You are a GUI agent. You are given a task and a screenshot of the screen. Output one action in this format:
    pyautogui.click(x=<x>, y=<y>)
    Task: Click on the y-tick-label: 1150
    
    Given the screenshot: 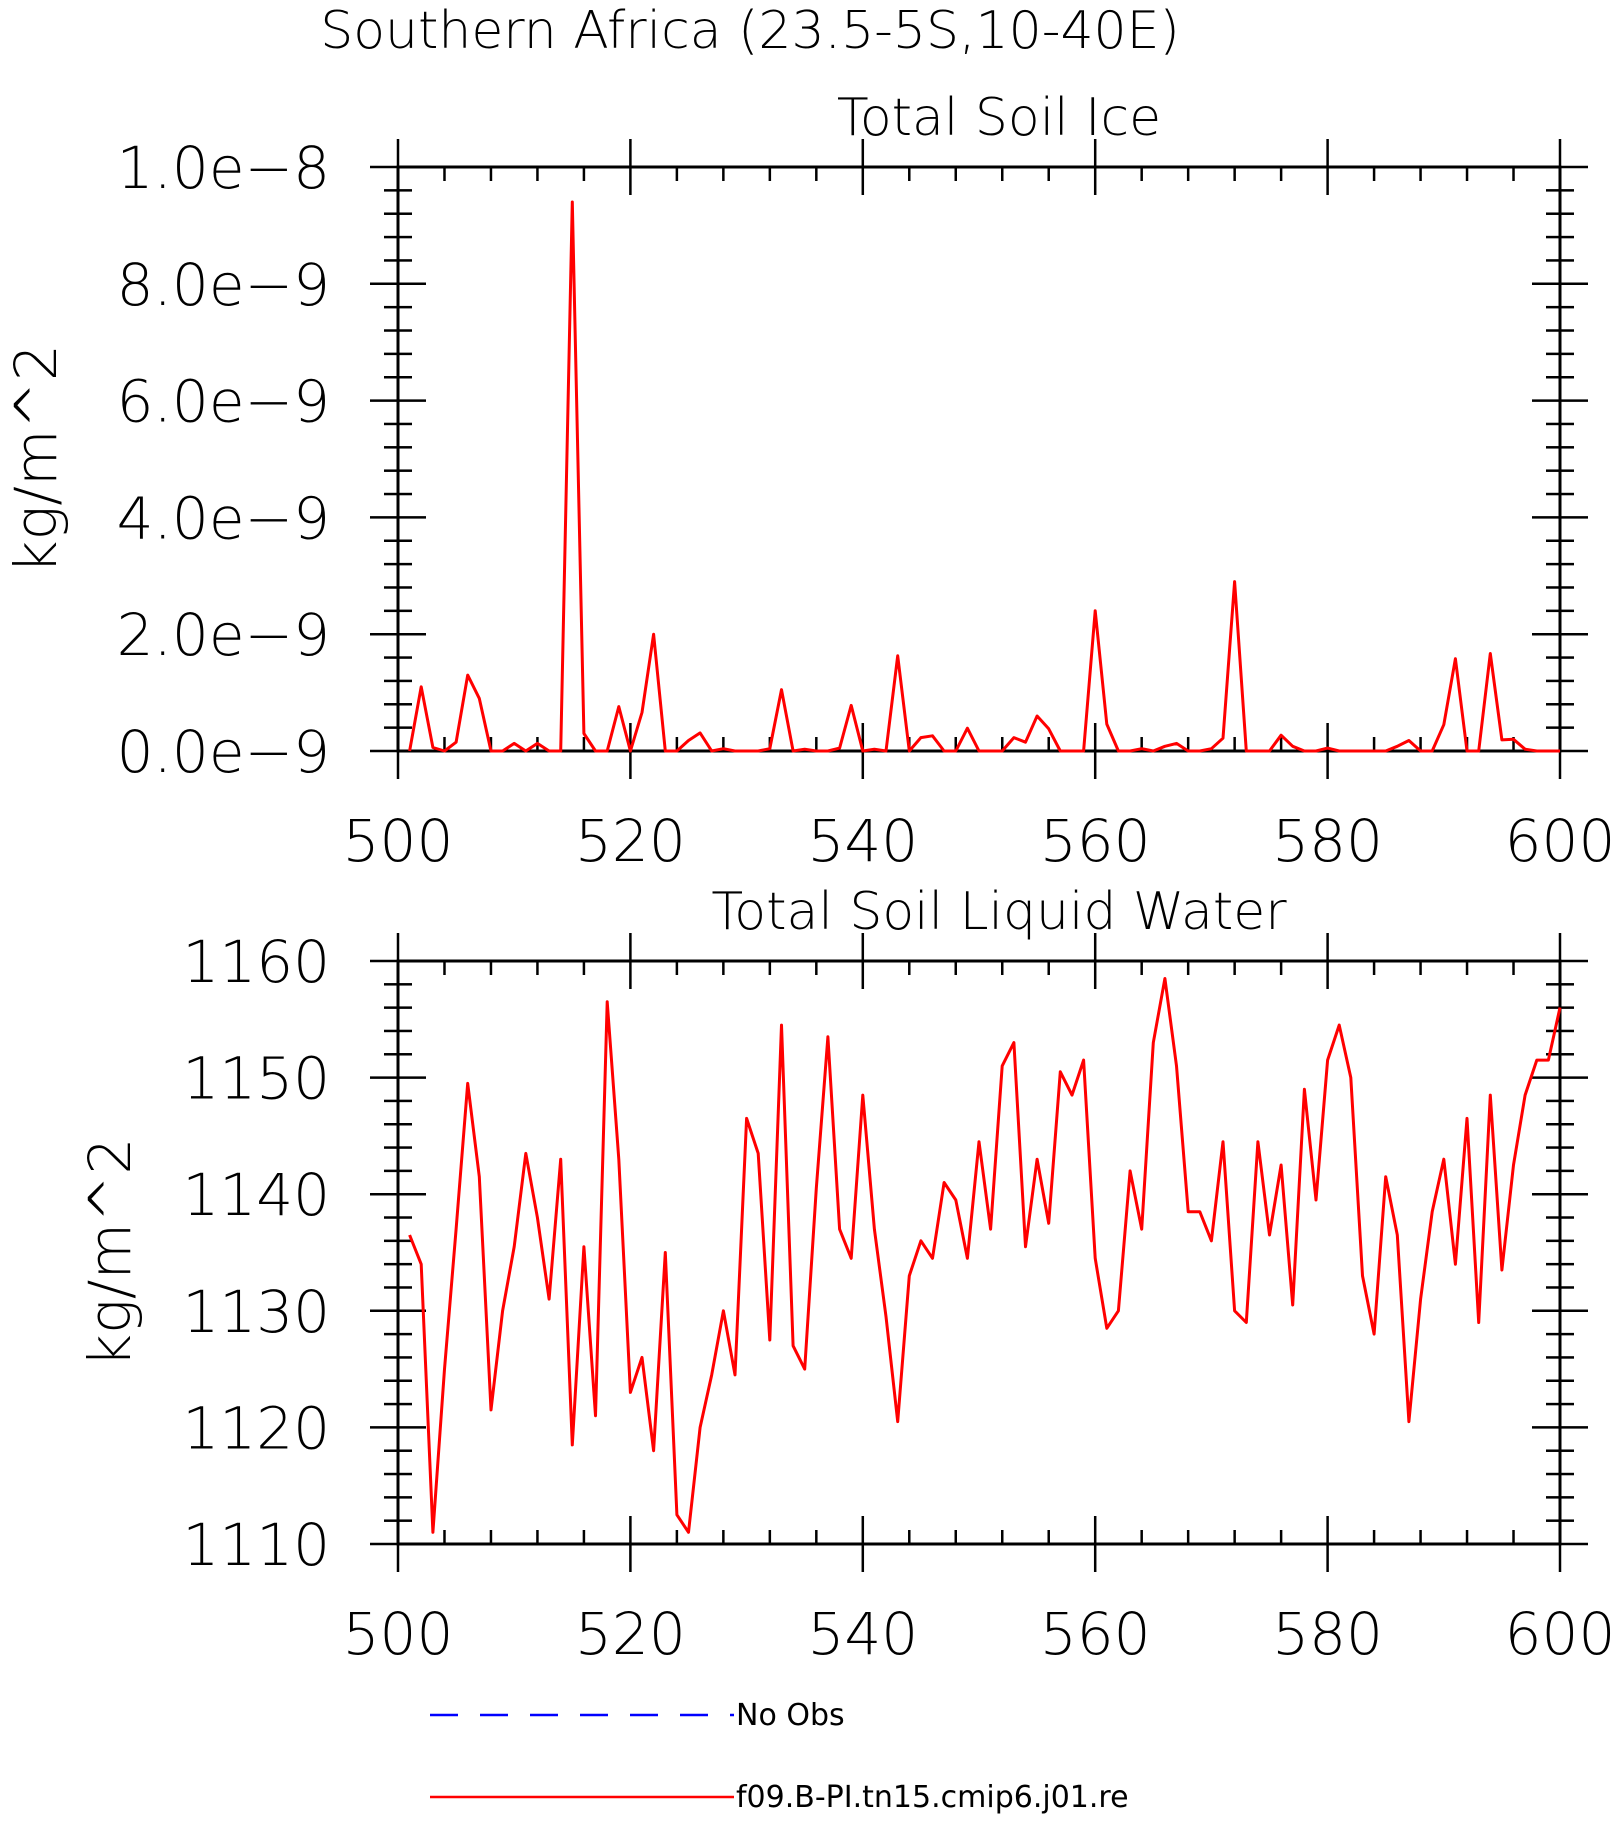 What is the action you would take?
    pyautogui.click(x=256, y=1079)
    